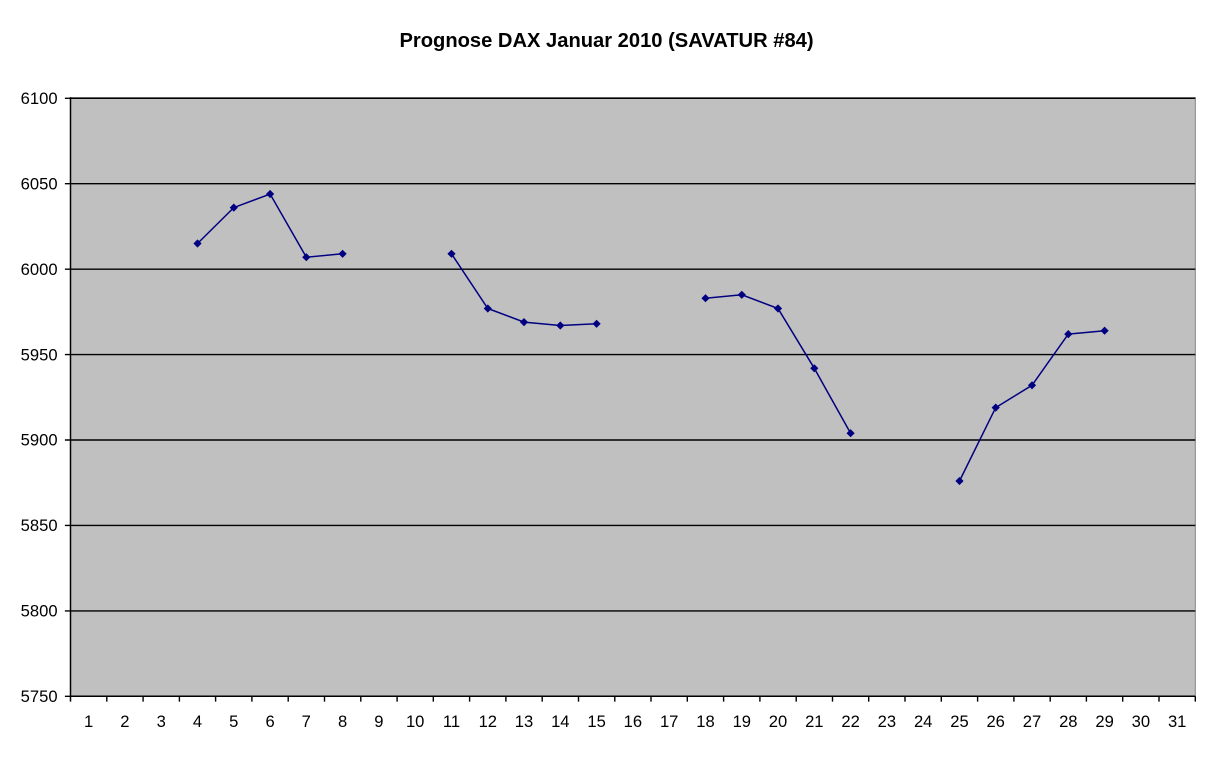 The image size is (1213, 759). What do you see at coordinates (524, 721) in the screenshot?
I see `svg-text: 13` at bounding box center [524, 721].